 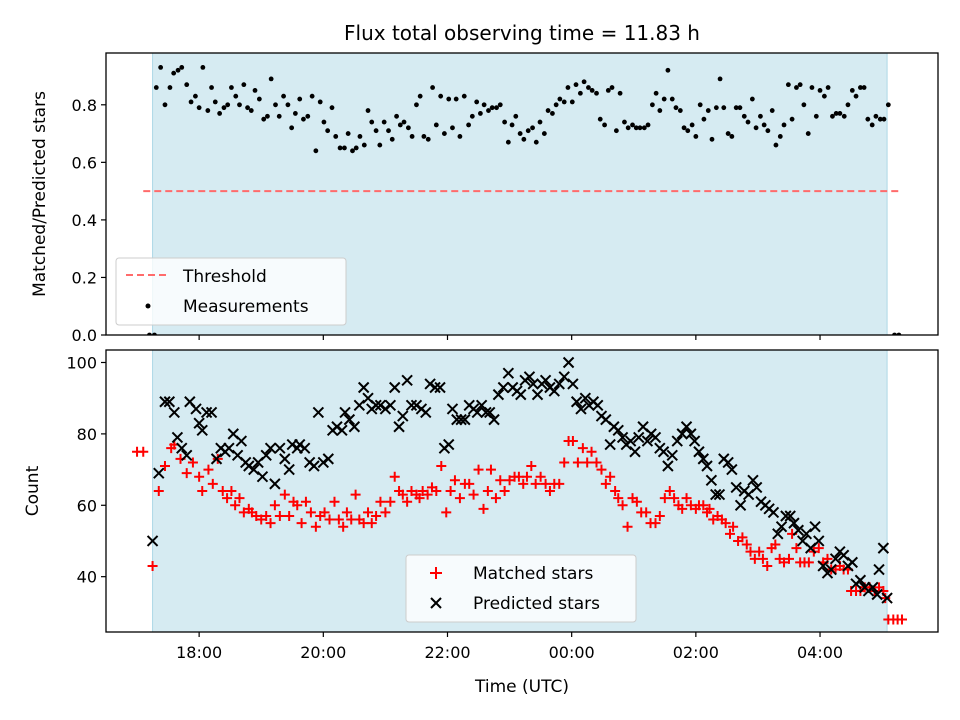 I want to click on legend-matched-swatch, so click(x=436, y=573).